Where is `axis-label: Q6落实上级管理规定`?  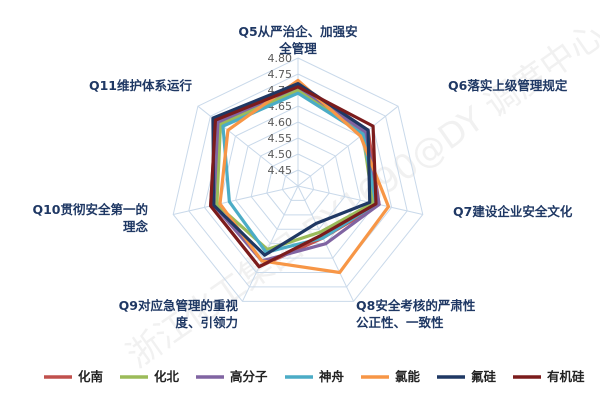
axis-label: Q6落实上级管理规定 is located at coordinates (508, 85).